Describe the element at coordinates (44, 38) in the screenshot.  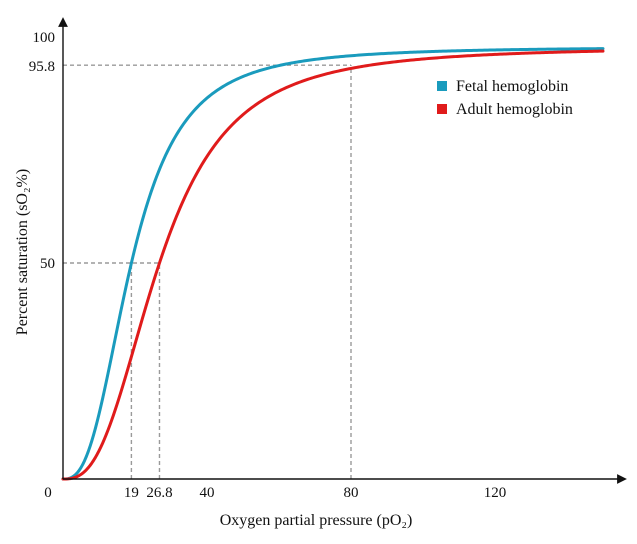
I see `y-tick-label: 100` at that location.